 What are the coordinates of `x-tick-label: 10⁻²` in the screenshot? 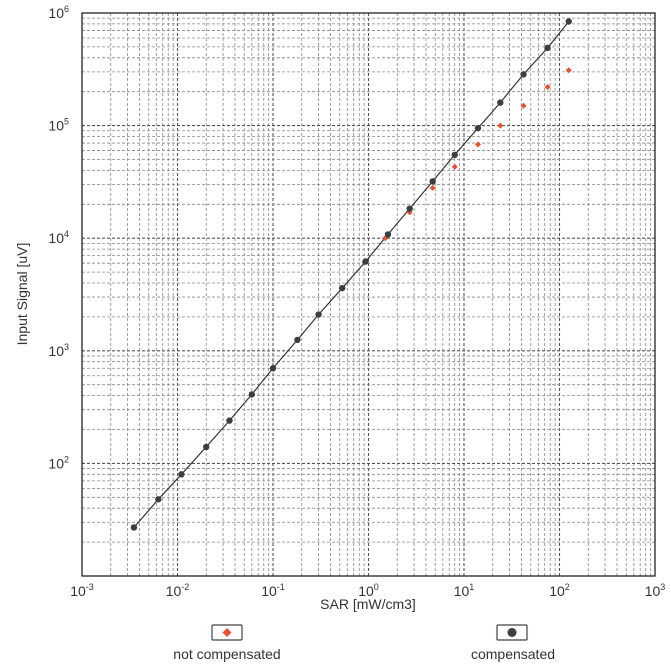 It's located at (178, 590).